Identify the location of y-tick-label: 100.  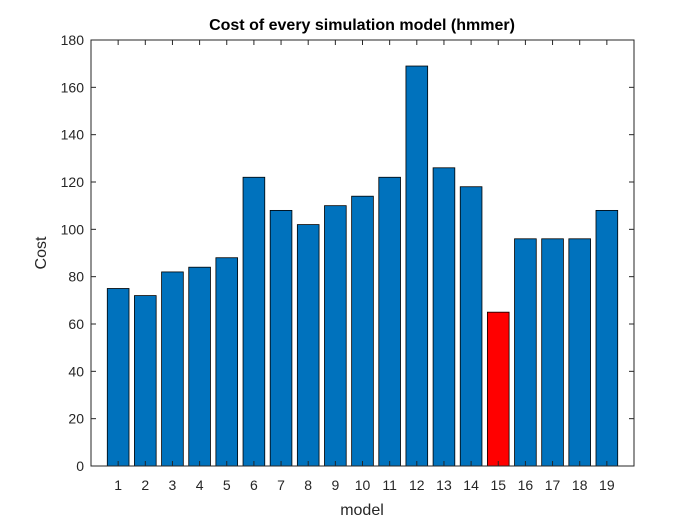
(73, 229).